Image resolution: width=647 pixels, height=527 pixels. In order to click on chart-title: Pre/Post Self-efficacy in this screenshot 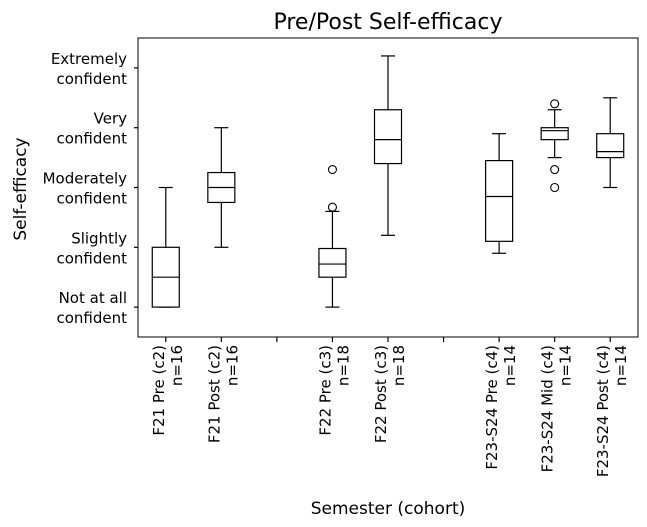, I will do `click(387, 22)`.